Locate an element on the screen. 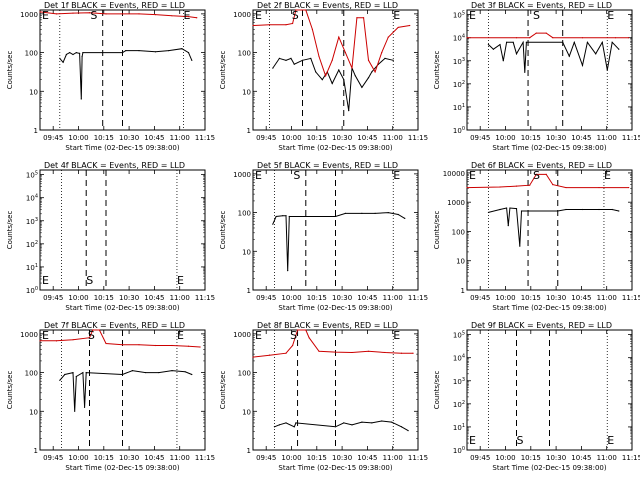 This screenshot has height=480, width=640. y-tick-label: 1000 is located at coordinates (456, 203).